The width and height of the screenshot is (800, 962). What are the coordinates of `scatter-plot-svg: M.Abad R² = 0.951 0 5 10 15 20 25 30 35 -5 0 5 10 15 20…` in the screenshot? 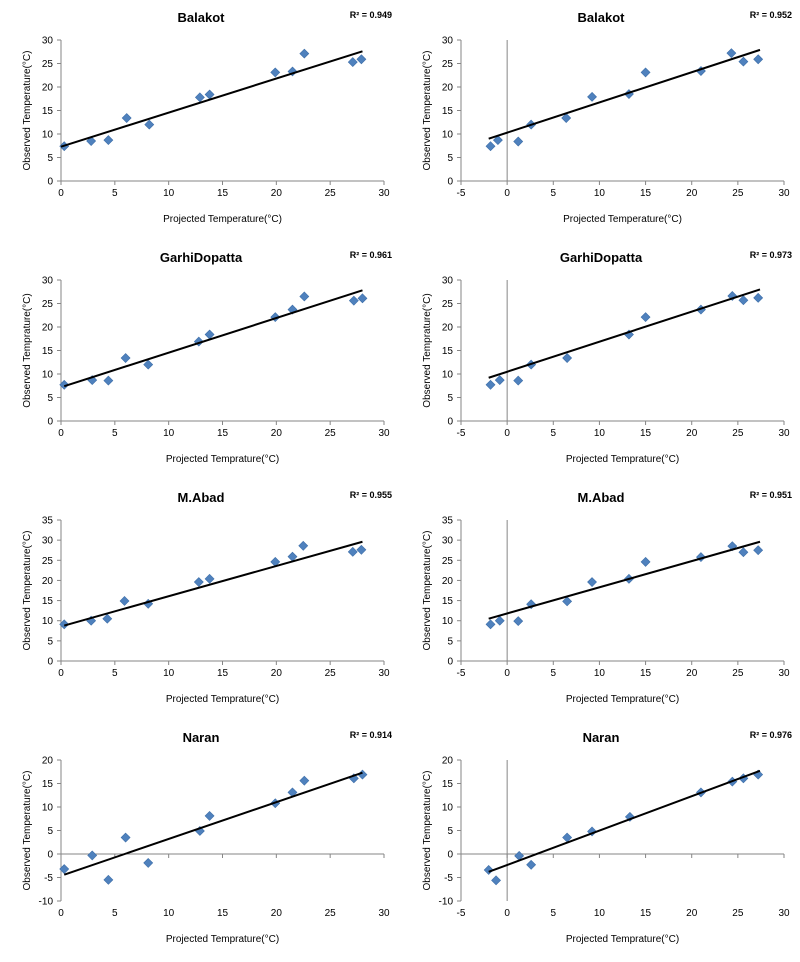 It's located at (607, 597).